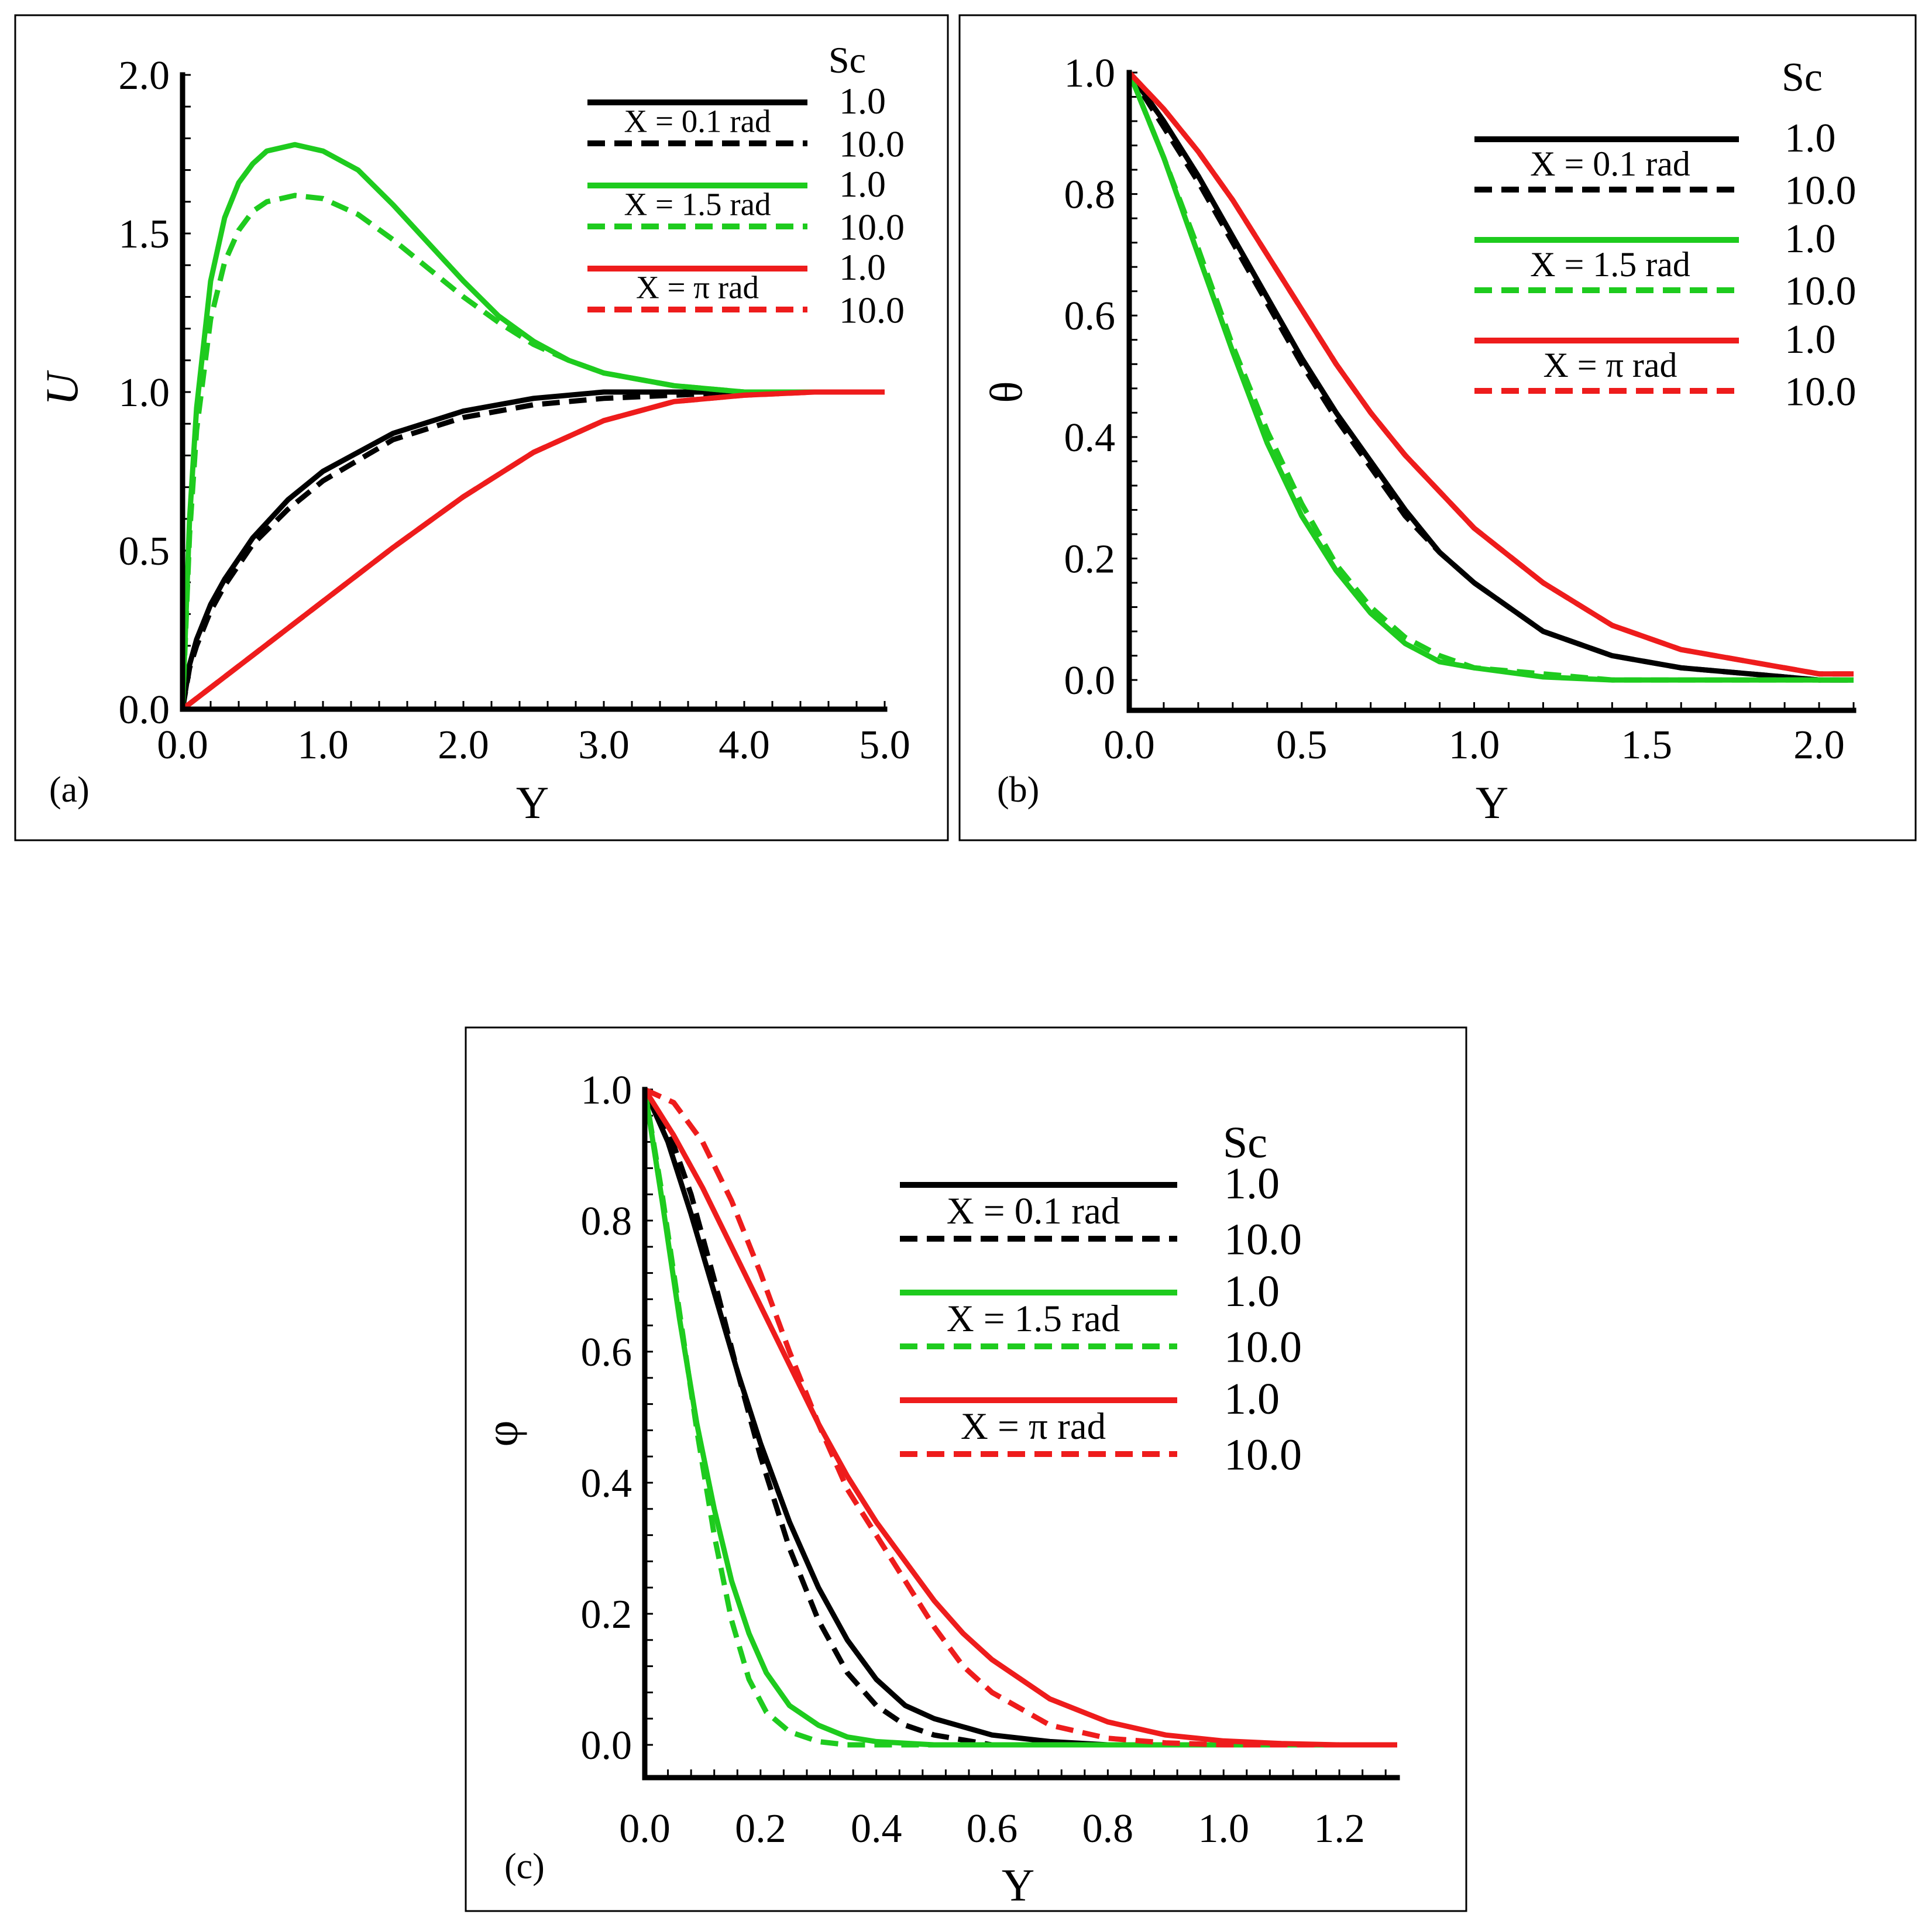  Describe the element at coordinates (501, 1433) in the screenshot. I see `panel-c-y-axis-label: φ` at that location.